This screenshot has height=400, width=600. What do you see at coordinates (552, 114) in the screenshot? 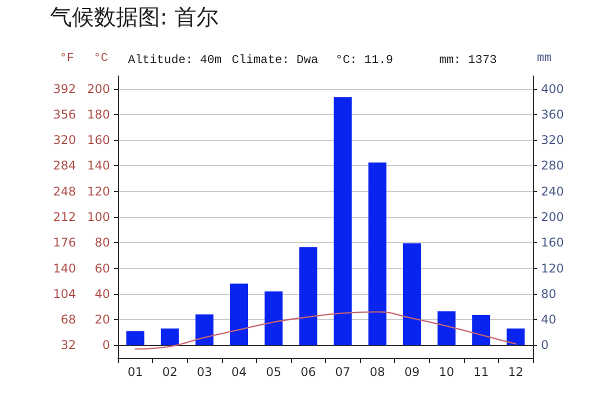
I see `y2-tick-label: 360` at bounding box center [552, 114].